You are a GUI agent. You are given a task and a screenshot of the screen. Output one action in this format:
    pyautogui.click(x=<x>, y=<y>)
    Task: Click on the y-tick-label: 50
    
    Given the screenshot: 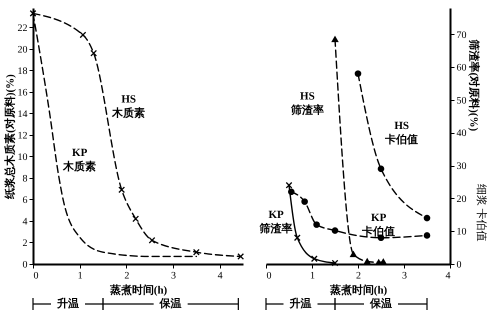 What is the action you would take?
    pyautogui.click(x=461, y=100)
    